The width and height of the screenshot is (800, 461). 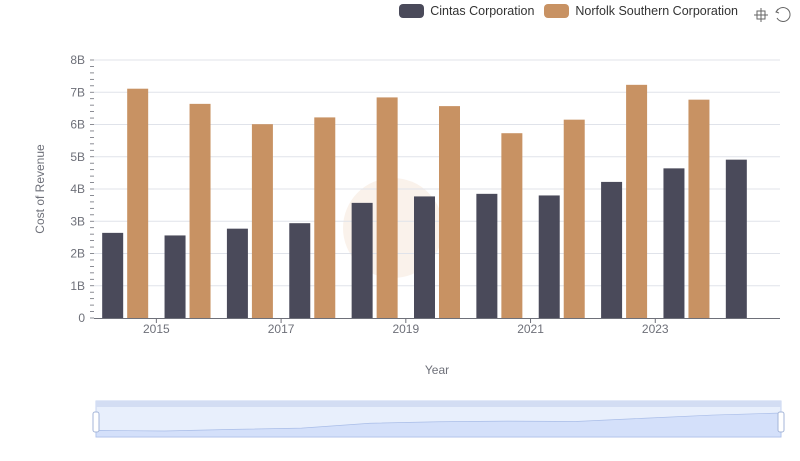 What do you see at coordinates (530, 329) in the screenshot?
I see `x-tick-label: 2021` at bounding box center [530, 329].